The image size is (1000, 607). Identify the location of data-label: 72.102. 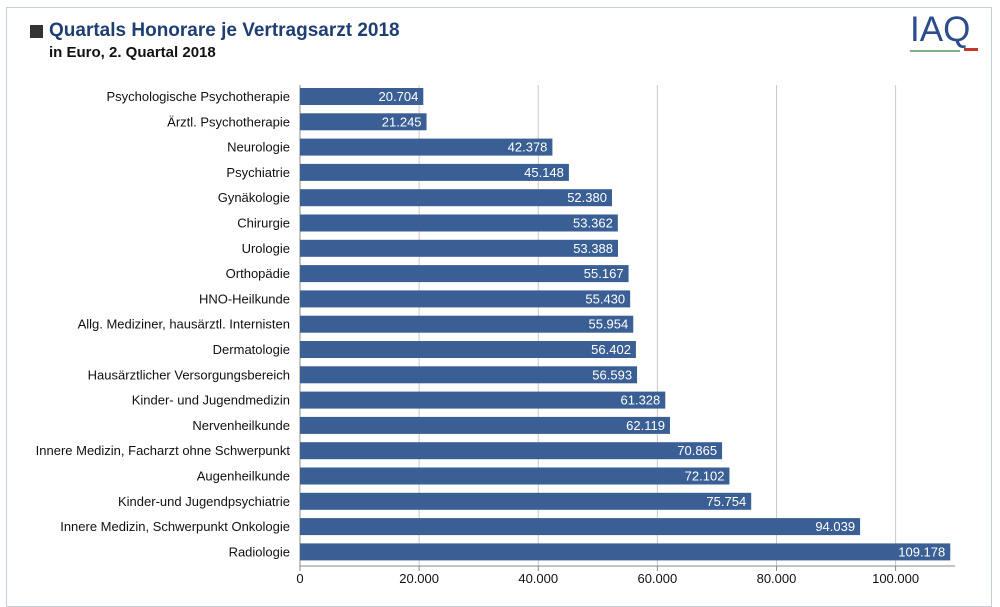
(705, 476).